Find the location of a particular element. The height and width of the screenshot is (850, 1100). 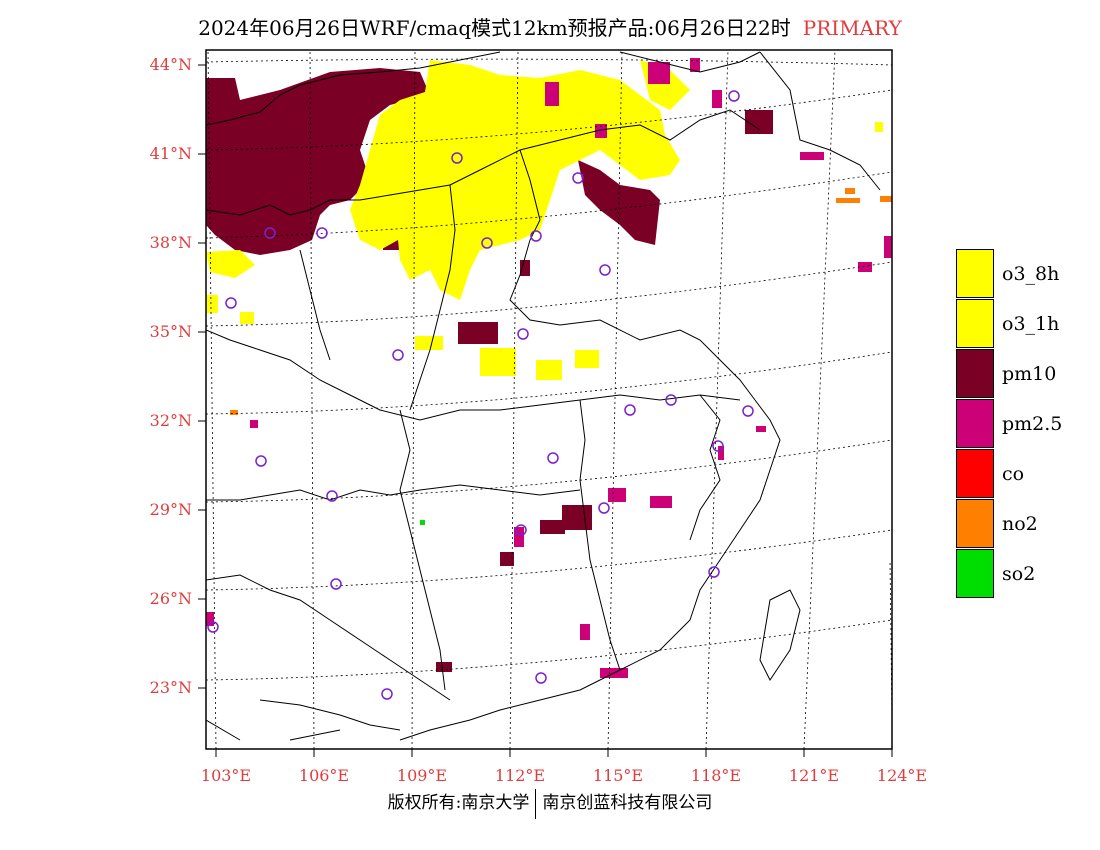

lat-label-32: 32°N is located at coordinates (170, 420).